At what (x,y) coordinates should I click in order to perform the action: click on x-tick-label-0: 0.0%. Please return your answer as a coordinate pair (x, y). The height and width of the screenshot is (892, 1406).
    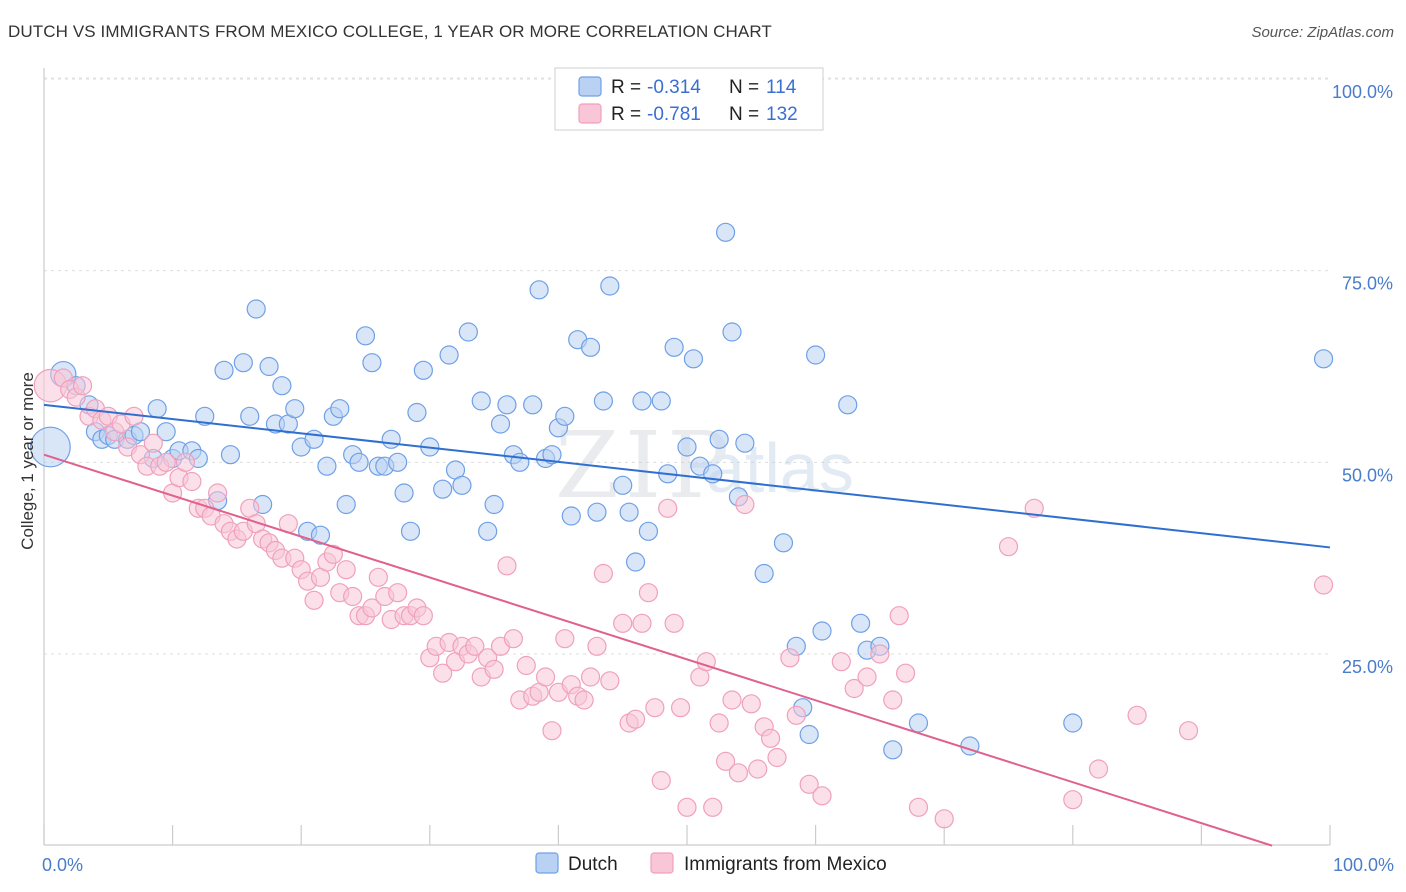
    Looking at the image, I should click on (62, 865).